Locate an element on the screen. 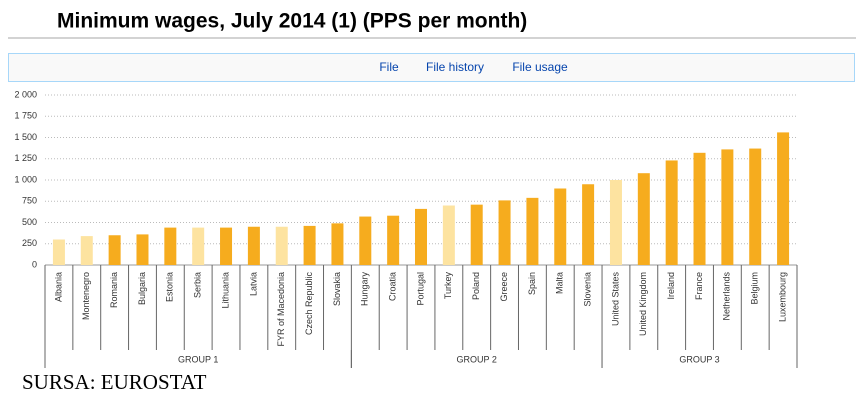  y-tick-label: 500 is located at coordinates (29, 222).